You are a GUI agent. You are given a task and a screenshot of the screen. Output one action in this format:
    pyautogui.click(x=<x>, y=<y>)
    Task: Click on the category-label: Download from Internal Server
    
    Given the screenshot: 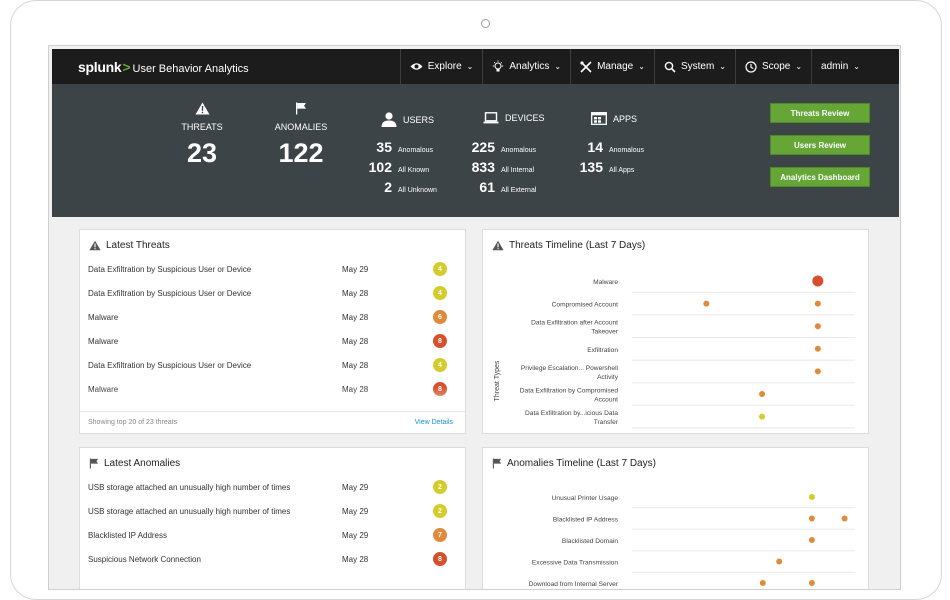 What is the action you would take?
    pyautogui.click(x=574, y=584)
    